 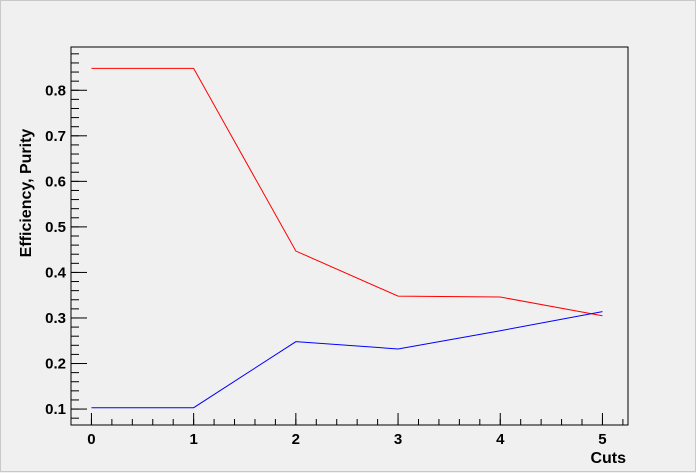 I want to click on x-tick-label: 5, so click(x=602, y=439).